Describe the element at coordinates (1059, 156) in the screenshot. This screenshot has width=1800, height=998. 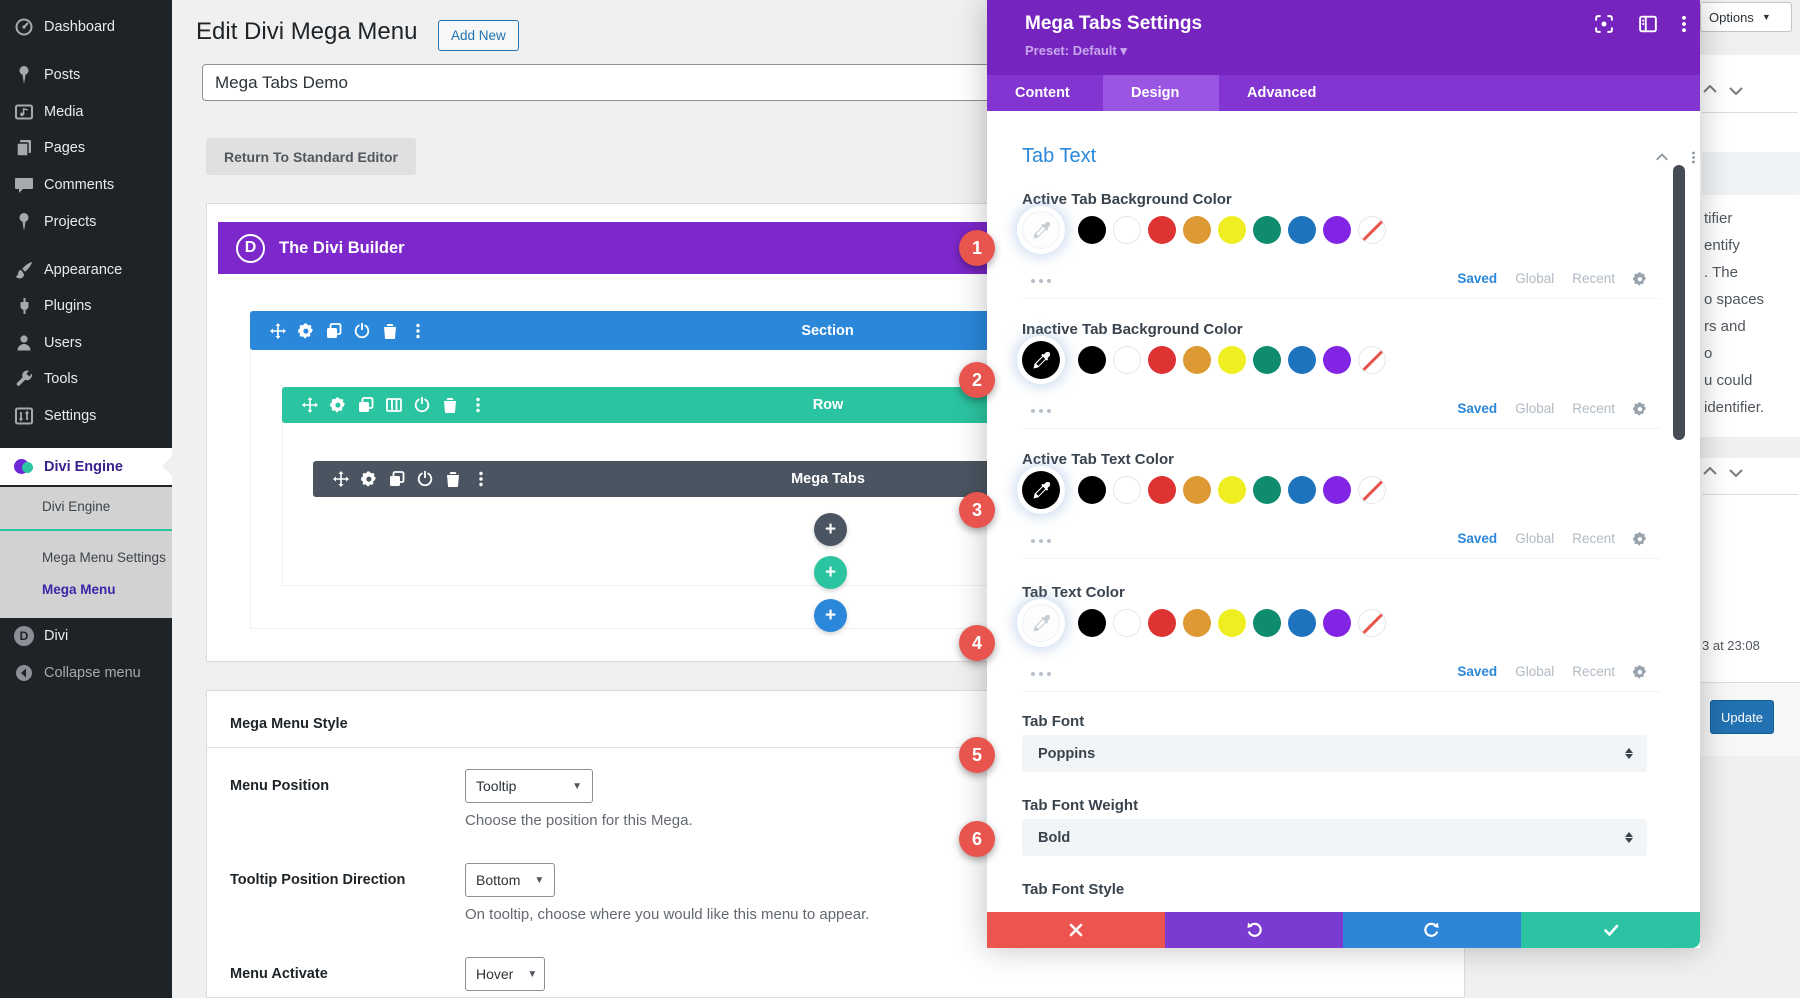
I see `tab-text-section-title: Tab Text` at that location.